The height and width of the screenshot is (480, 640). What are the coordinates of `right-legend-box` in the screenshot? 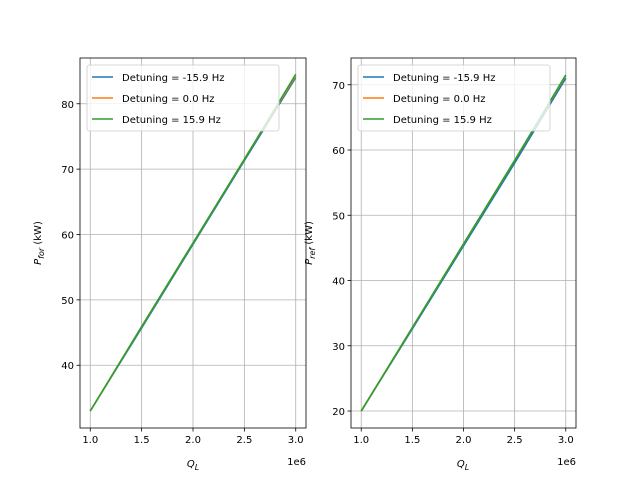 It's located at (454, 98).